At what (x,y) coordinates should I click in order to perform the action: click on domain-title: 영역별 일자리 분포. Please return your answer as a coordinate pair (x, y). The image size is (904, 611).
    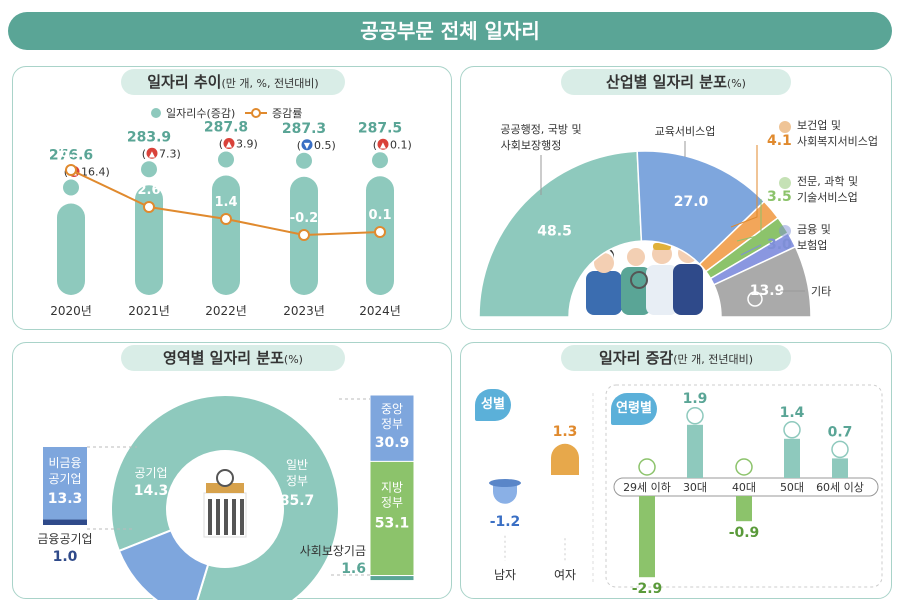
    Looking at the image, I should click on (223, 358).